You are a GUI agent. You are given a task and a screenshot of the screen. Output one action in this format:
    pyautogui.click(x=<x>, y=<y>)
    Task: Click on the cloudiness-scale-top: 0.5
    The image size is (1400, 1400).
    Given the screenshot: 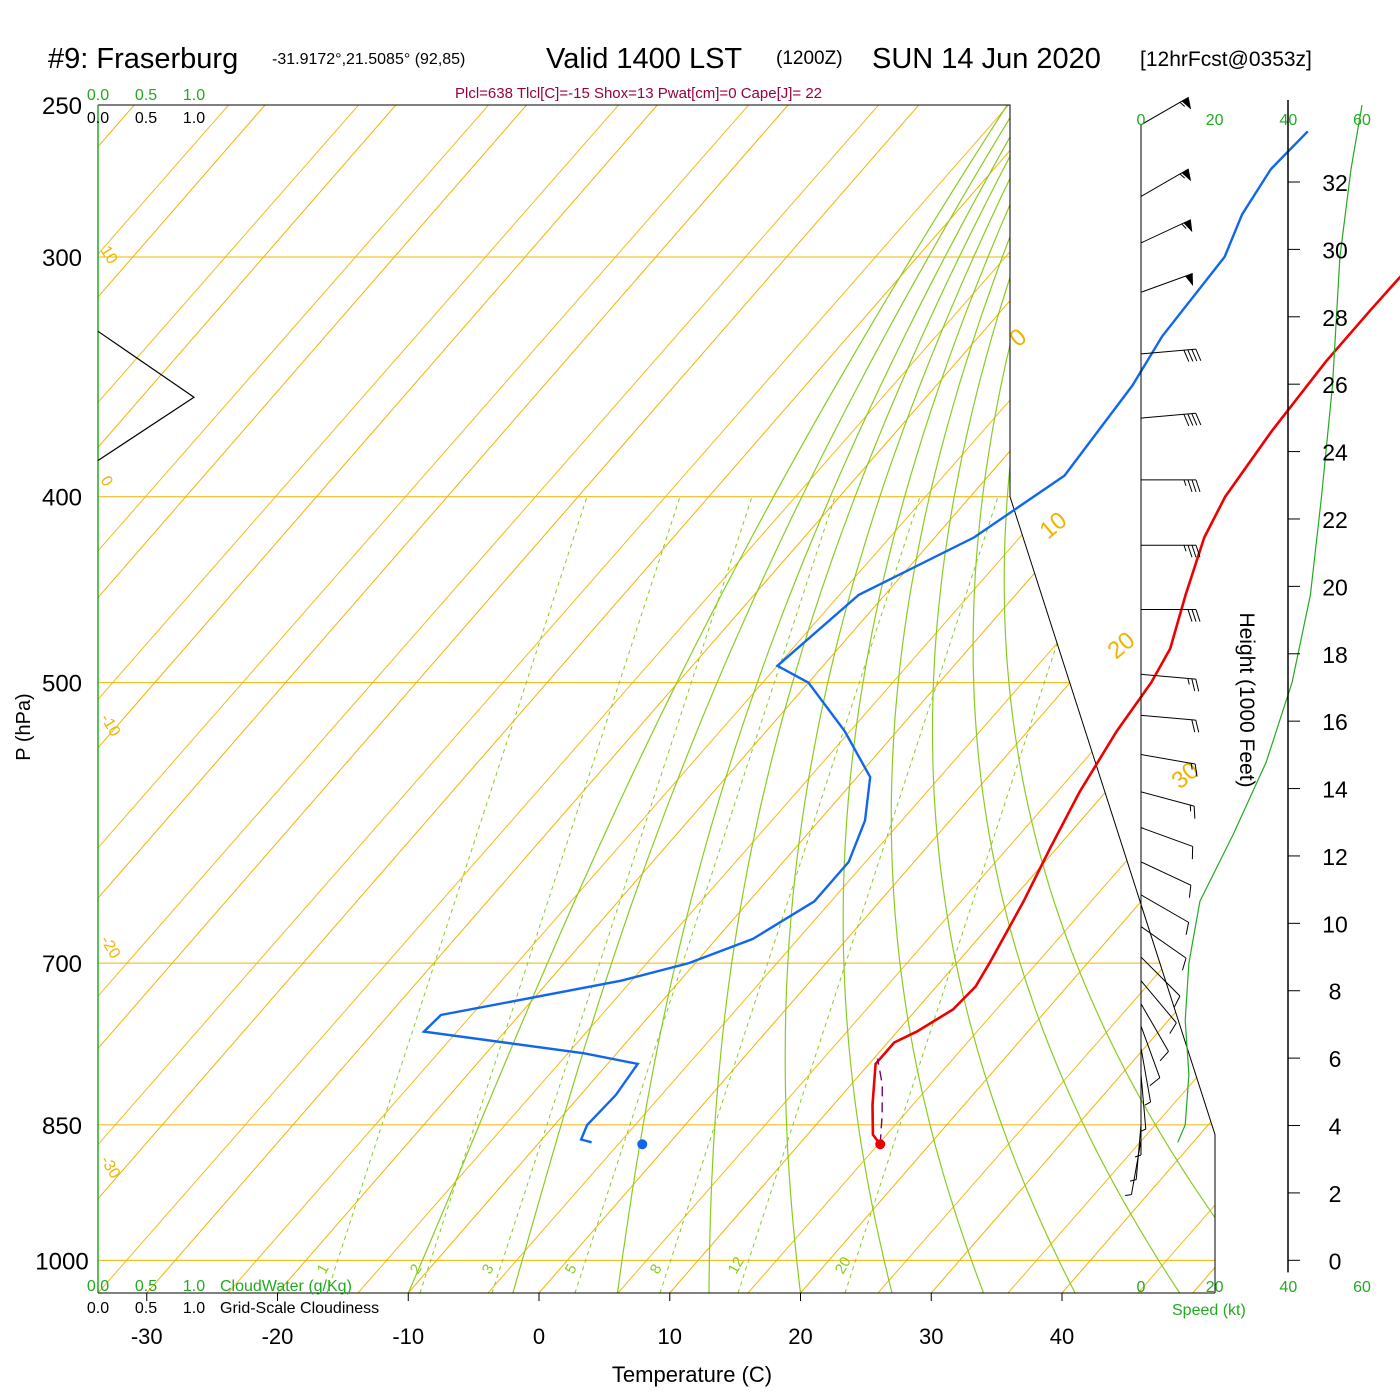 What is the action you would take?
    pyautogui.click(x=146, y=118)
    